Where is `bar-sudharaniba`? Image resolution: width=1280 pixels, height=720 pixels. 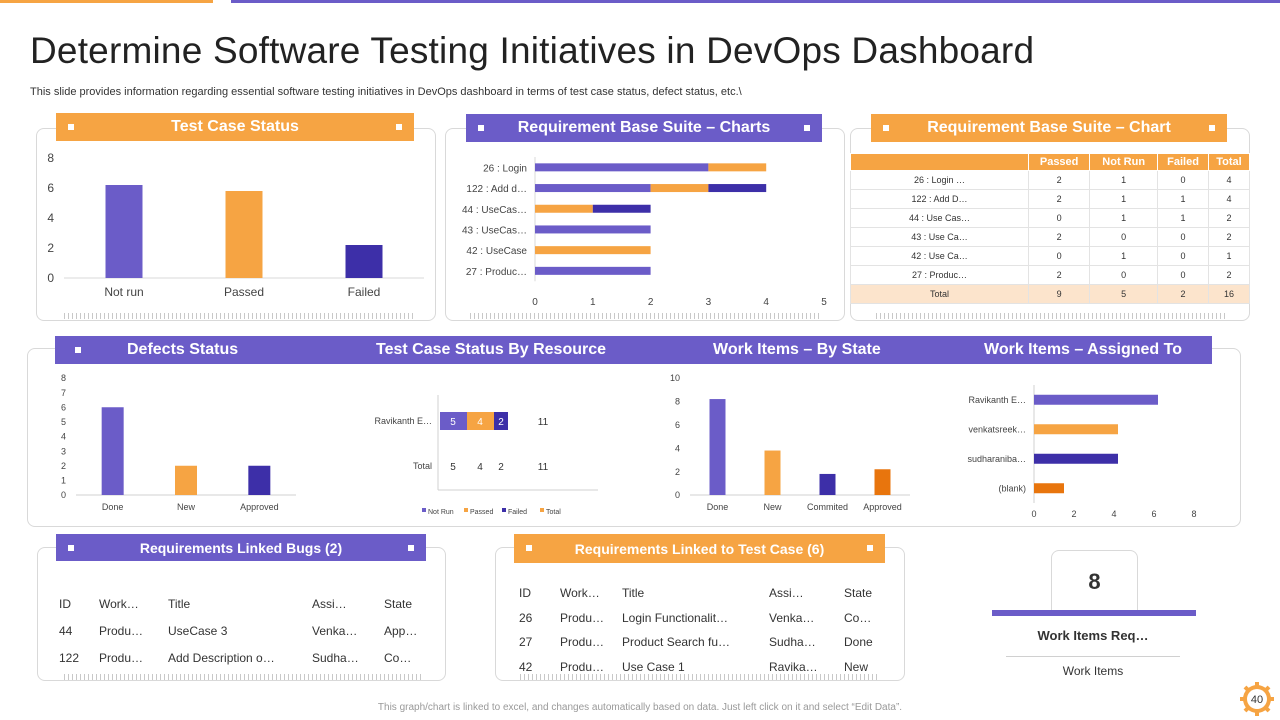 bar-sudharaniba is located at coordinates (1076, 458).